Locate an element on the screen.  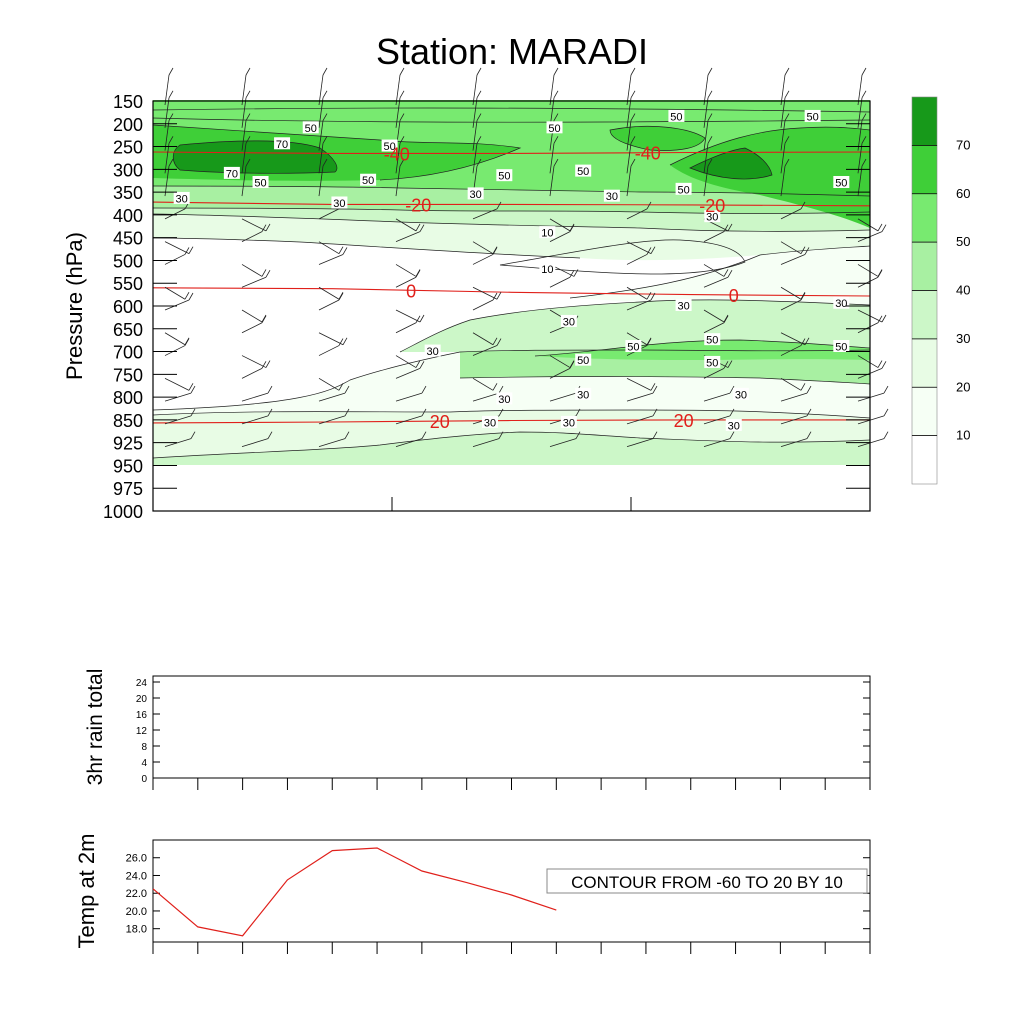
pressure-tick-label: 600 is located at coordinates (128, 307).